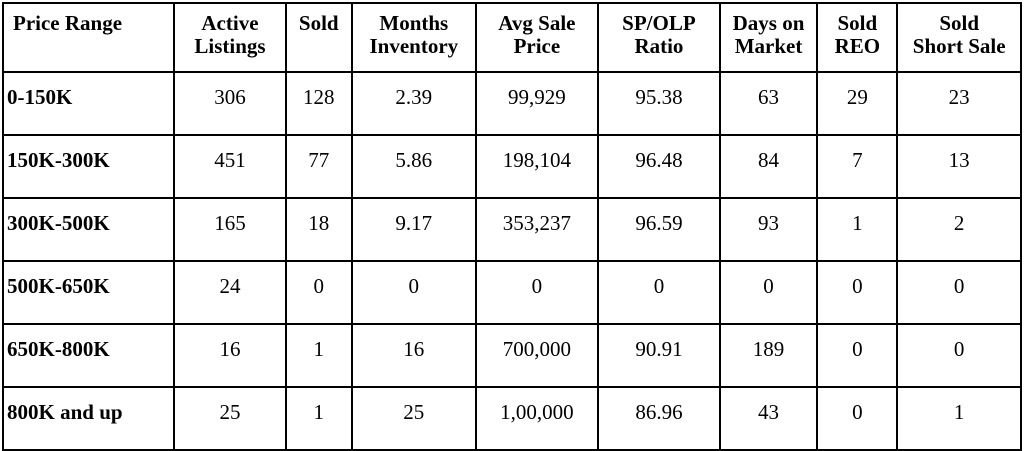  I want to click on header-days-on-market: Days on Market, so click(768, 37).